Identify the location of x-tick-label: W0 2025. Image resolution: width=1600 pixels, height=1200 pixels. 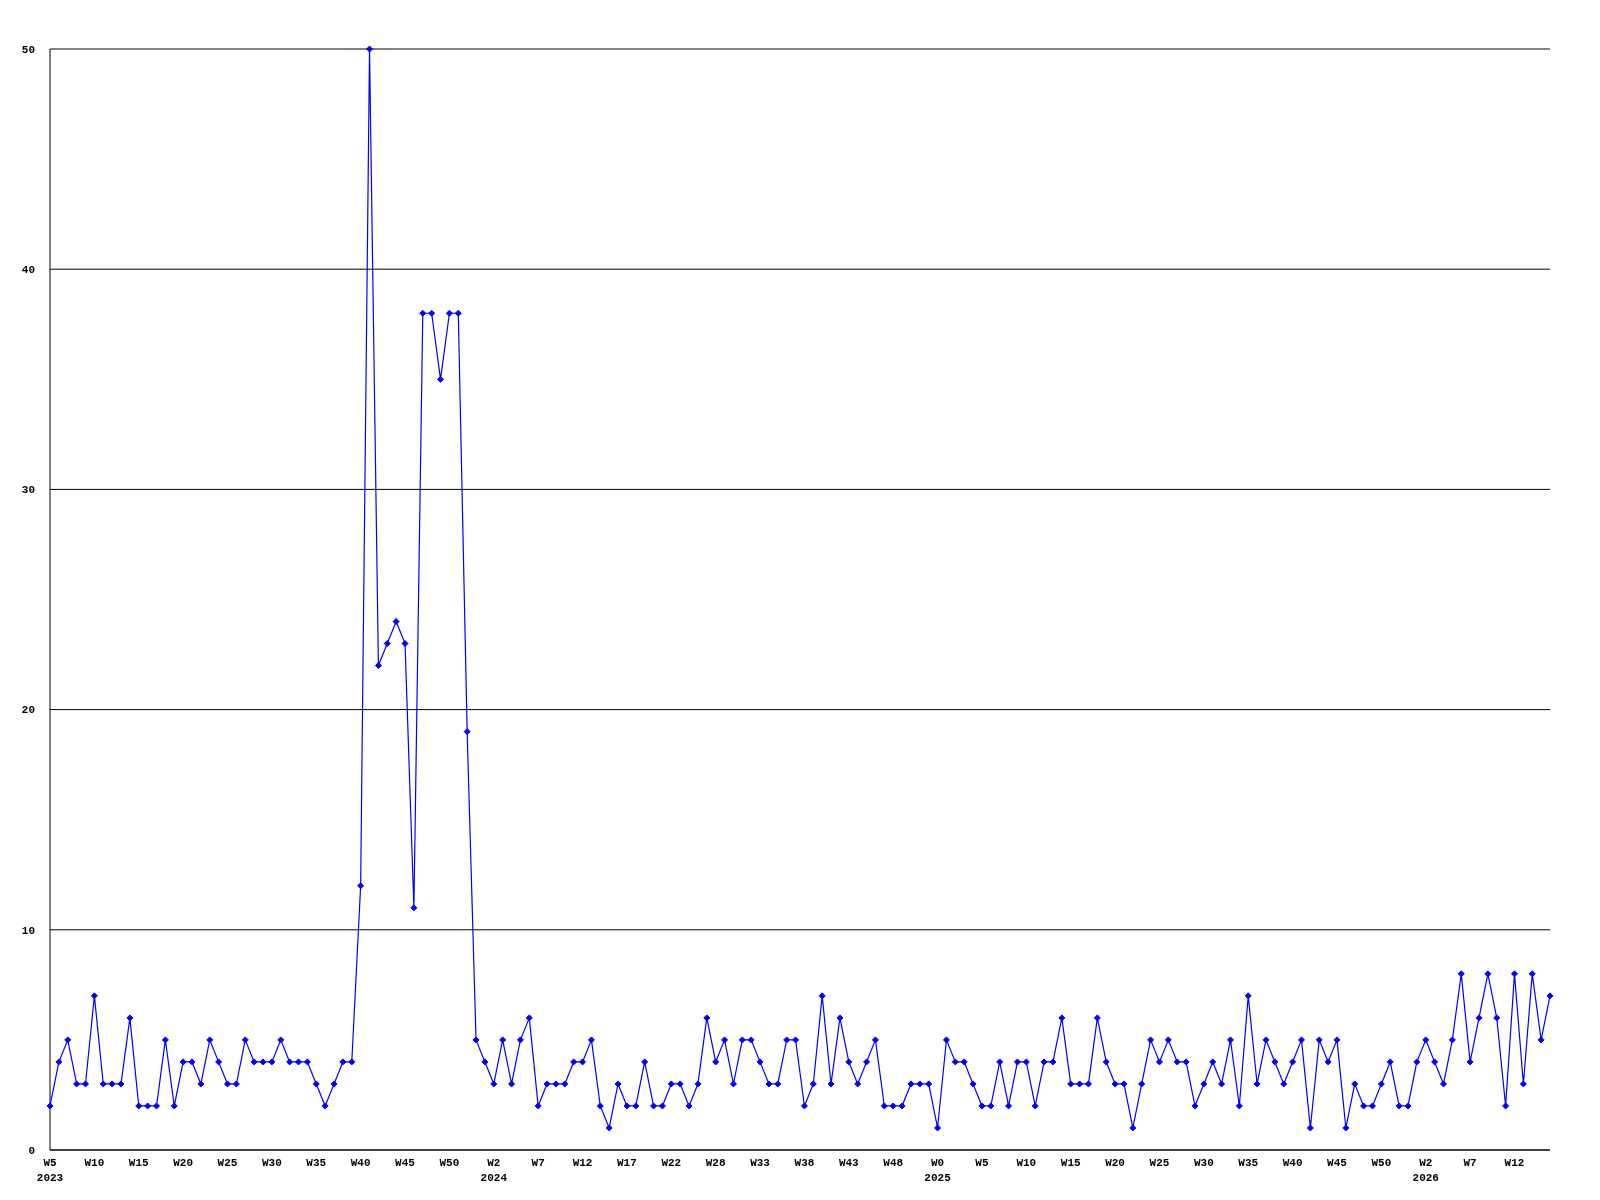
(938, 1170).